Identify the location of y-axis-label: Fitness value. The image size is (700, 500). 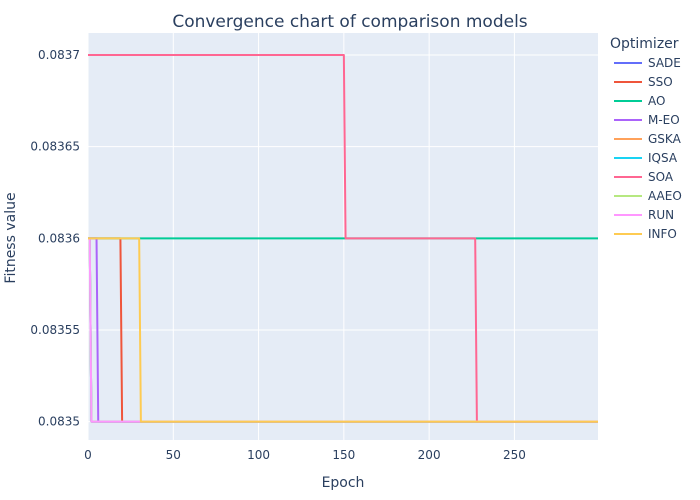
(11, 237).